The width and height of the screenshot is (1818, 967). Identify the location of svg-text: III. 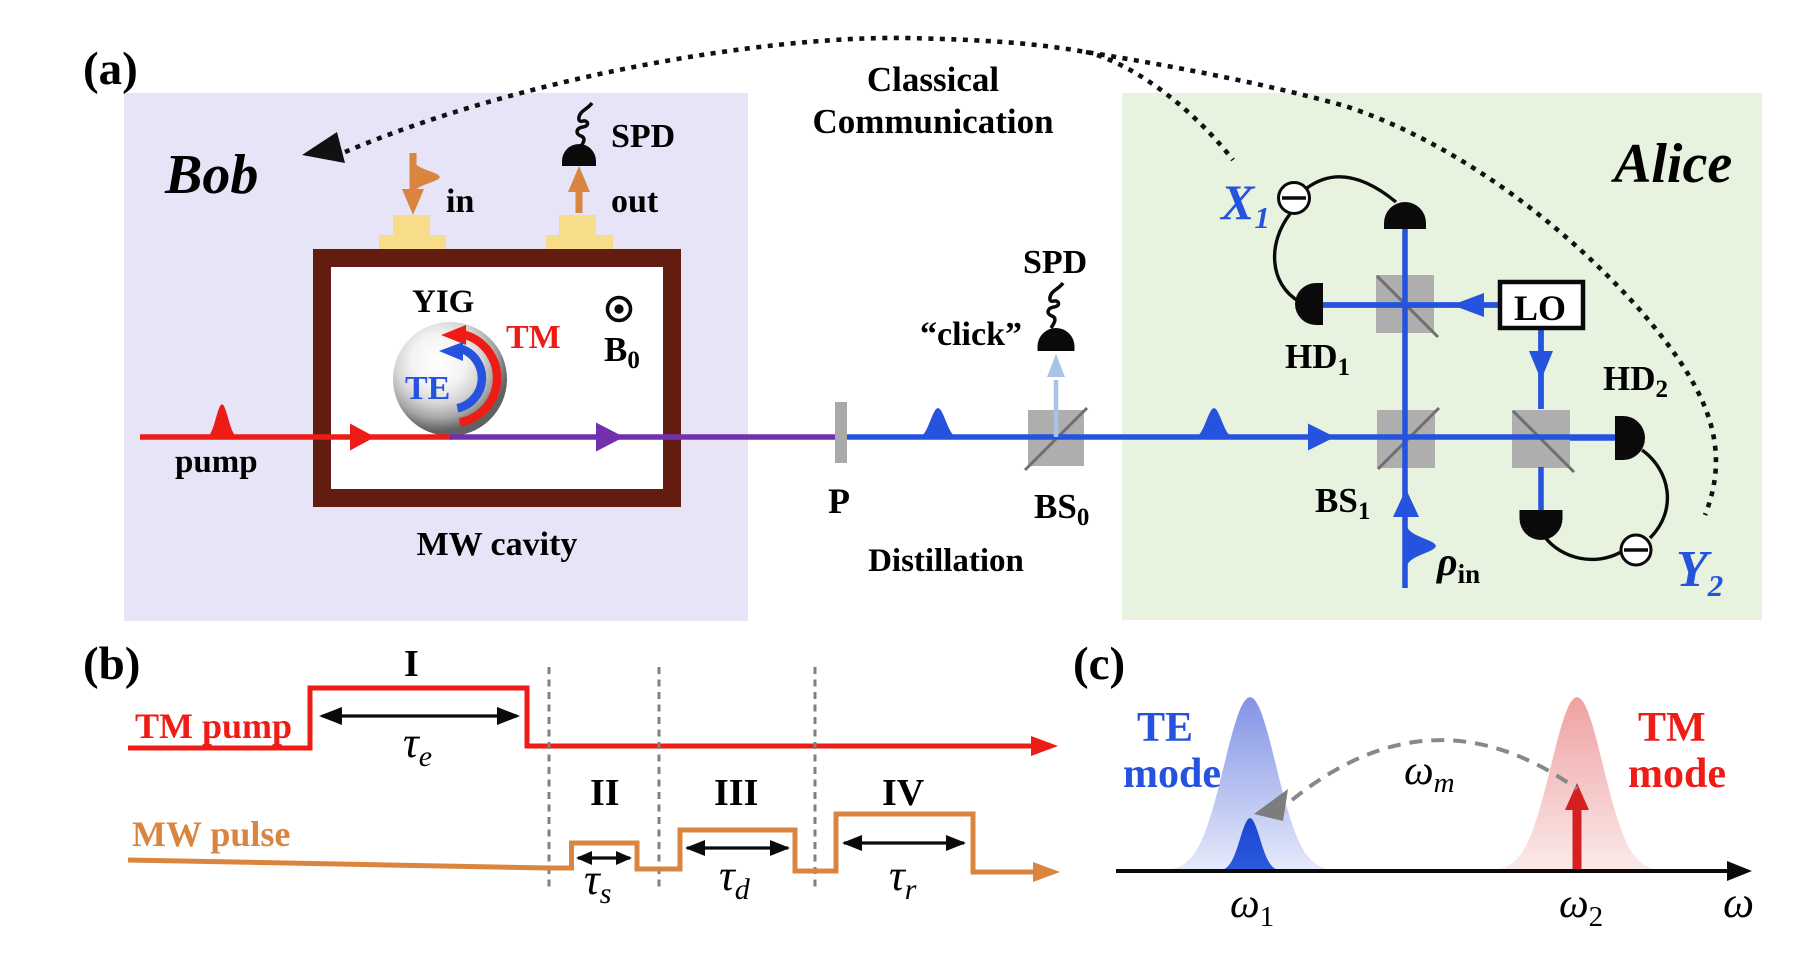
(736, 793).